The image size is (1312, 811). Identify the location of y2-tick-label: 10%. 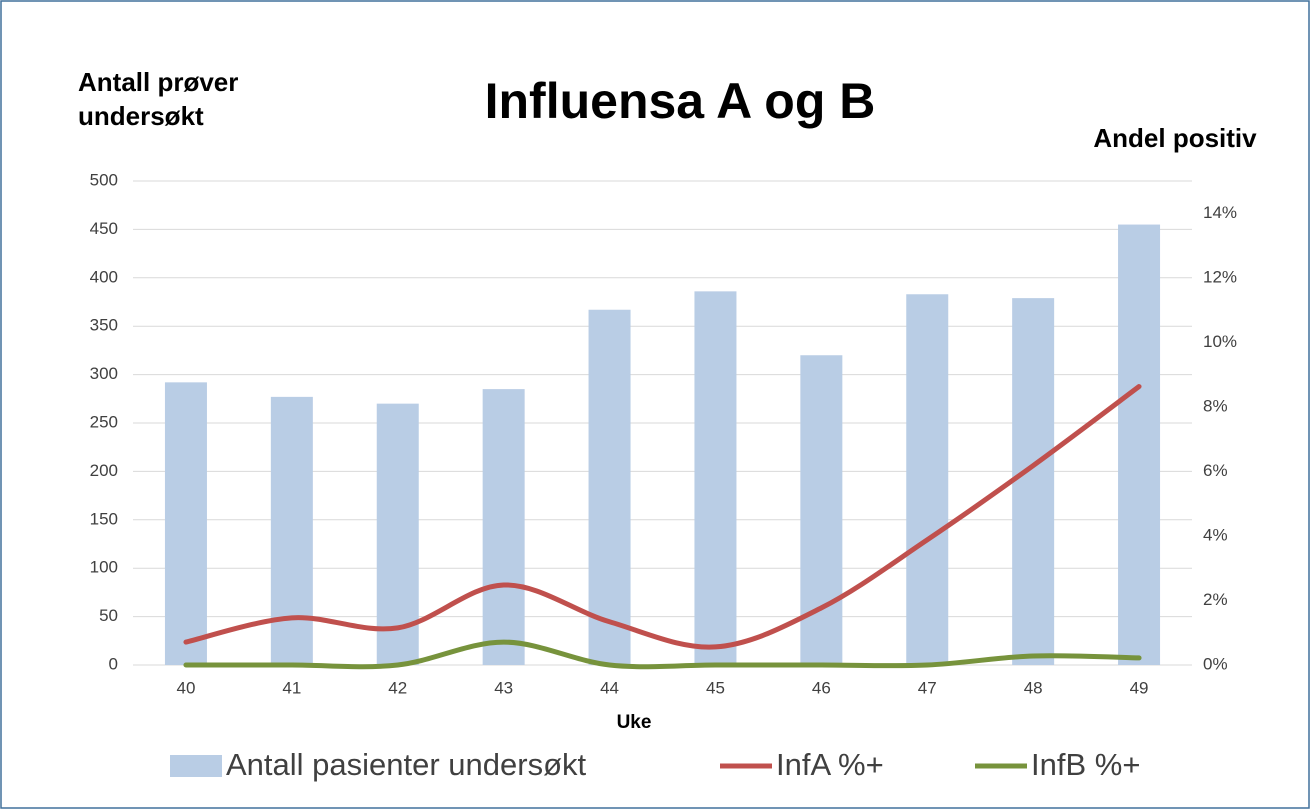
(1220, 341).